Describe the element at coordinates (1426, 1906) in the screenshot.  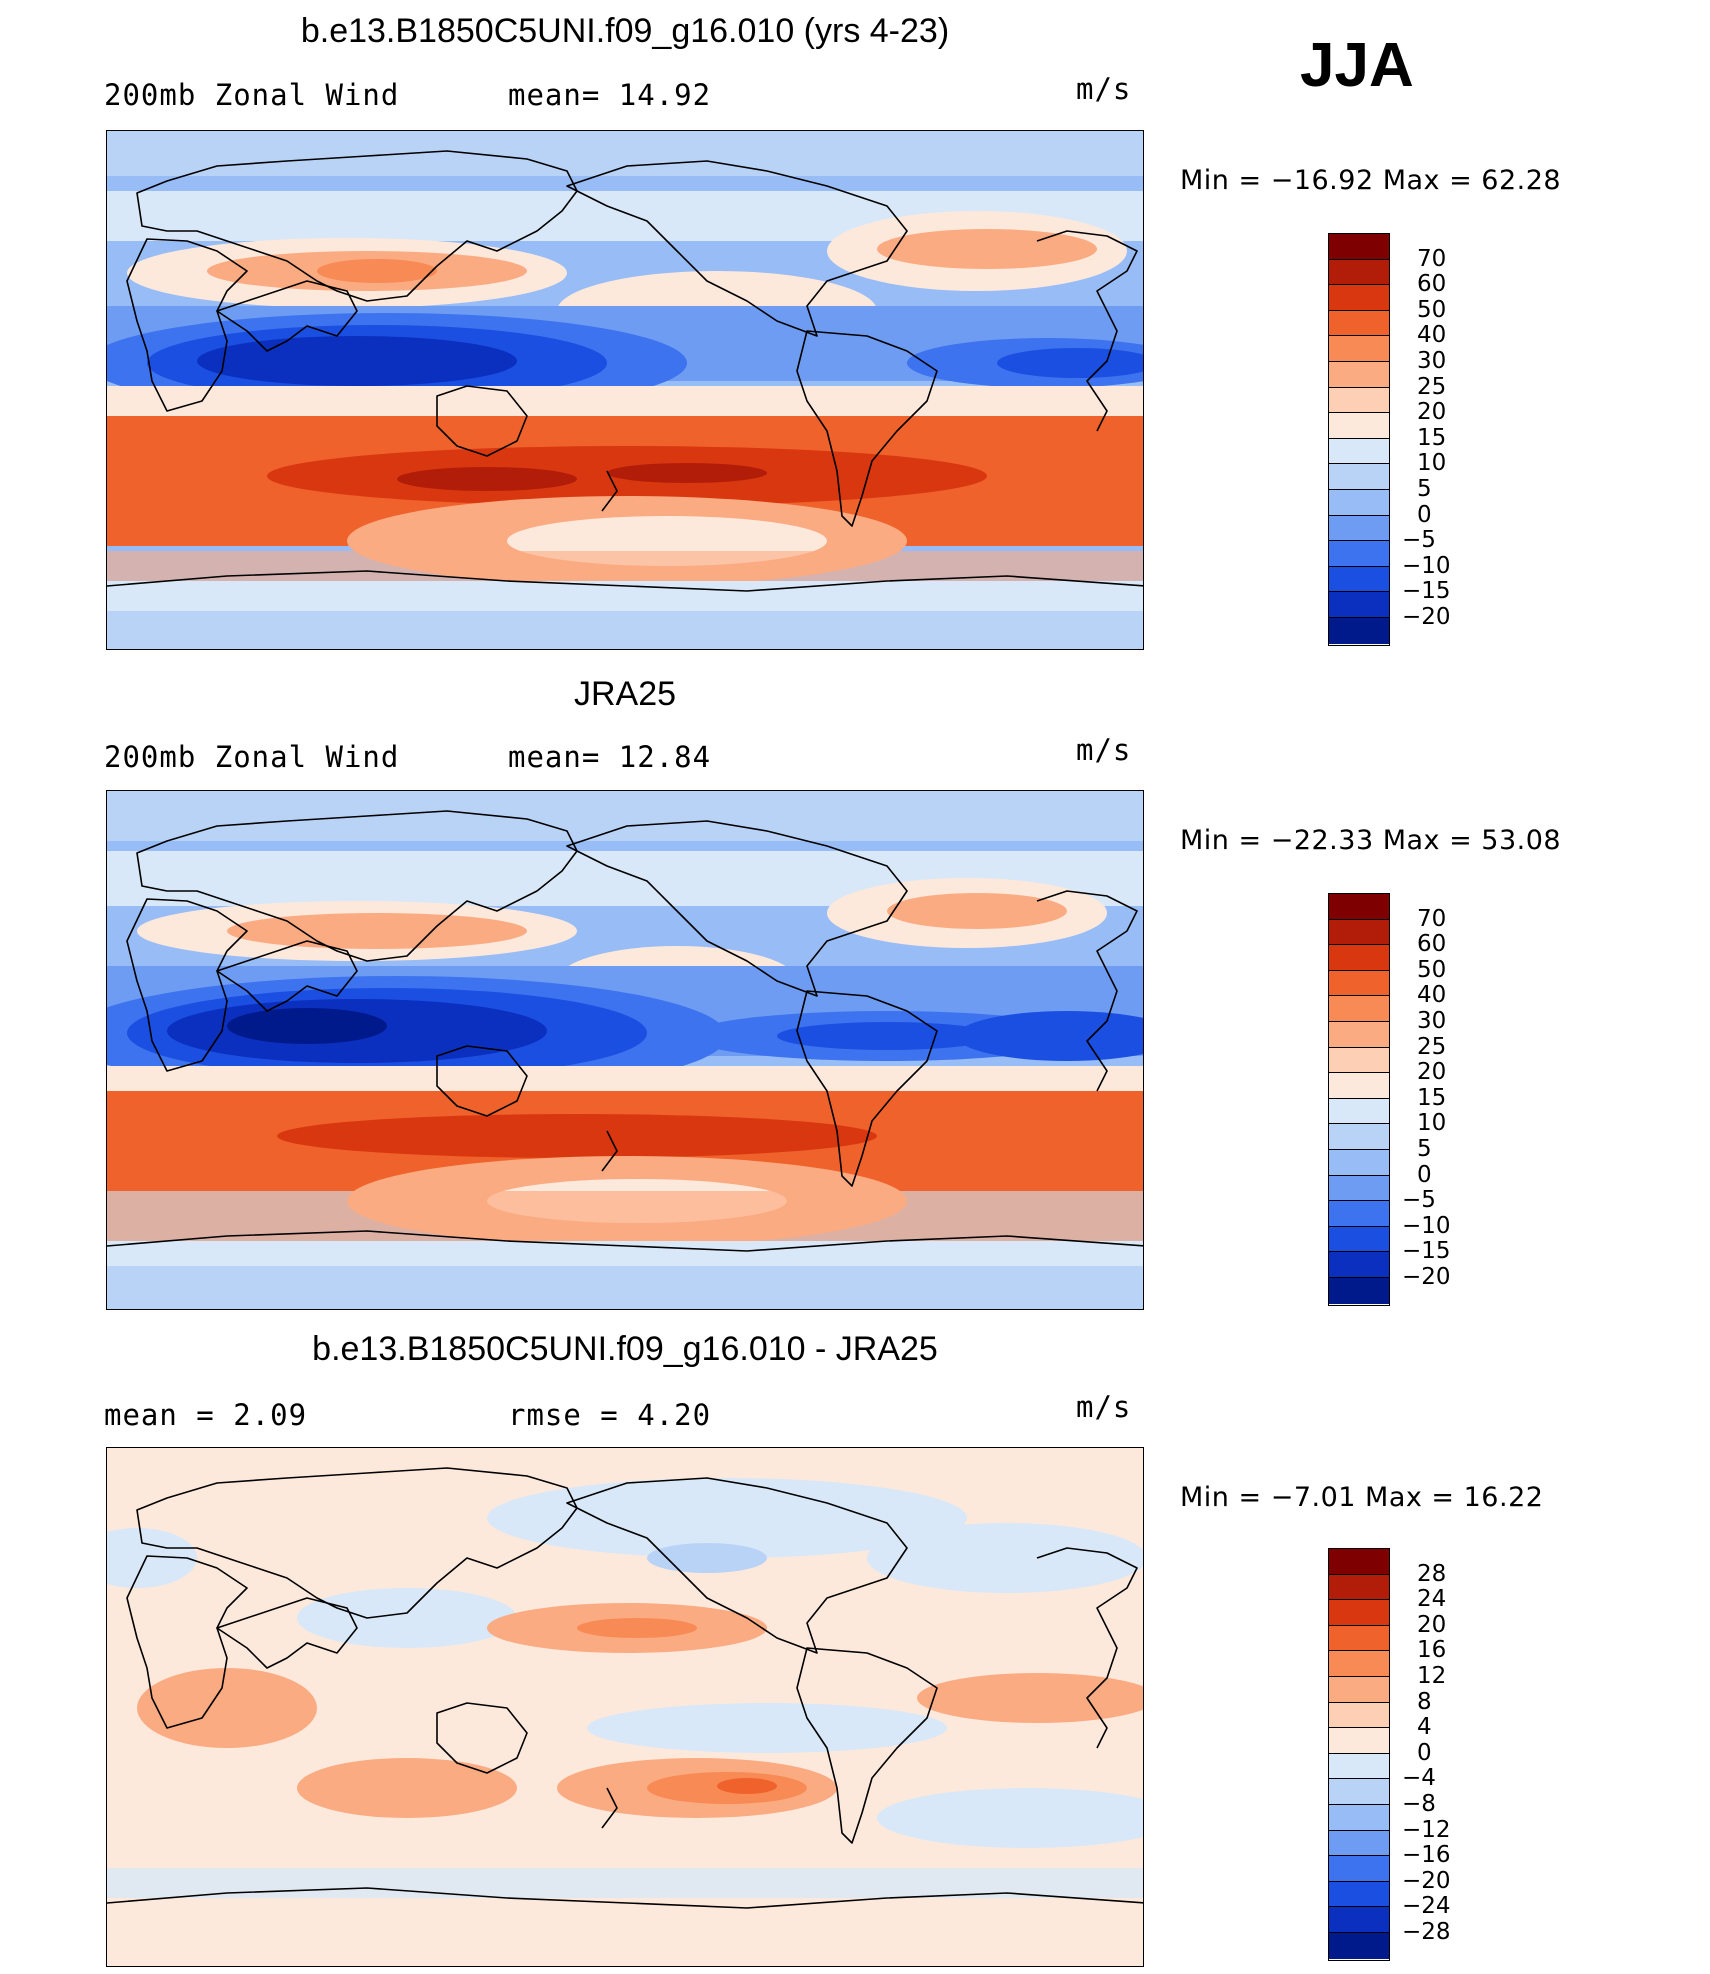
I see `colorbar-tick-label: −24` at that location.